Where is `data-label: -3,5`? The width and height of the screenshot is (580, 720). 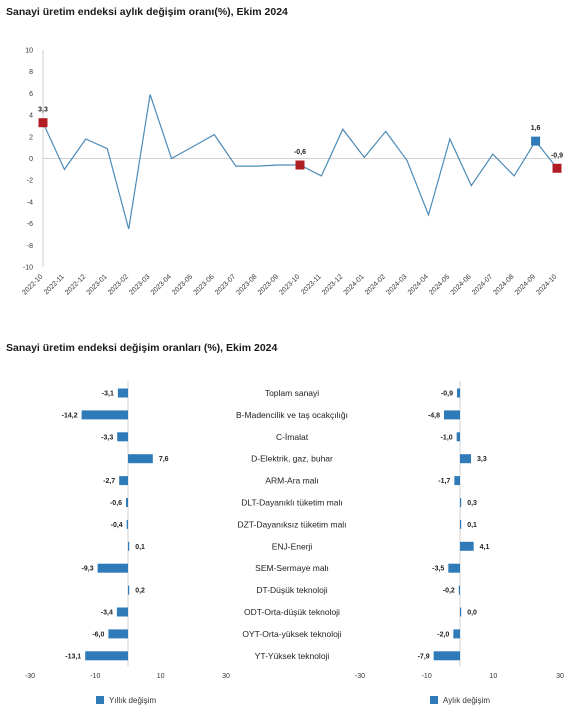
data-label: -3,5 is located at coordinates (438, 569).